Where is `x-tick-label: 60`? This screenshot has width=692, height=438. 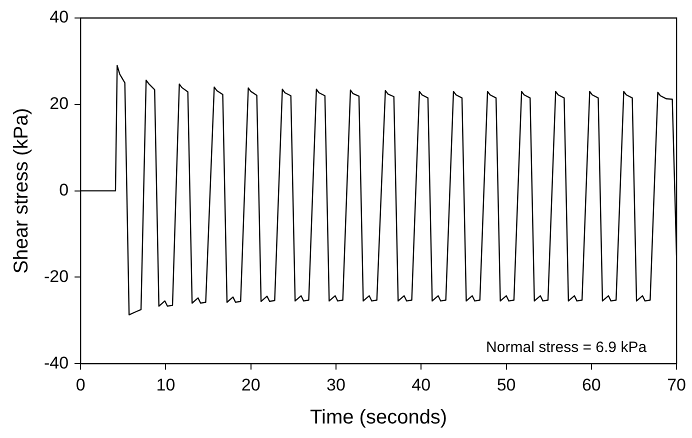 x-tick-label: 60 is located at coordinates (591, 384).